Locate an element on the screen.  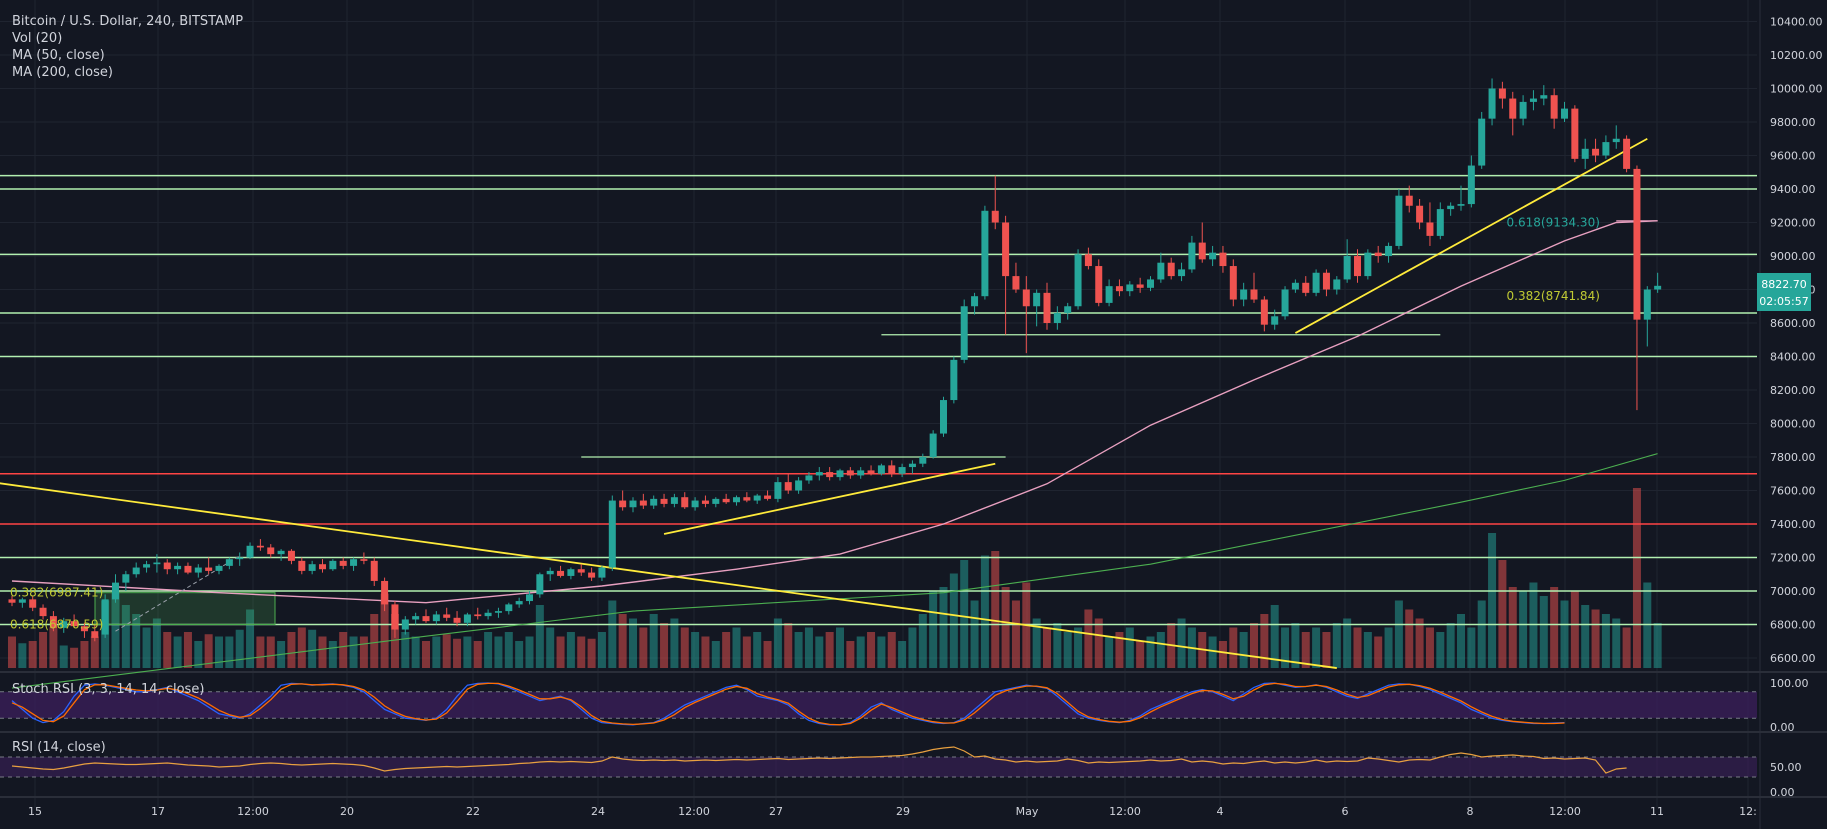
price-tick-label: 9800.00 is located at coordinates (1793, 122).